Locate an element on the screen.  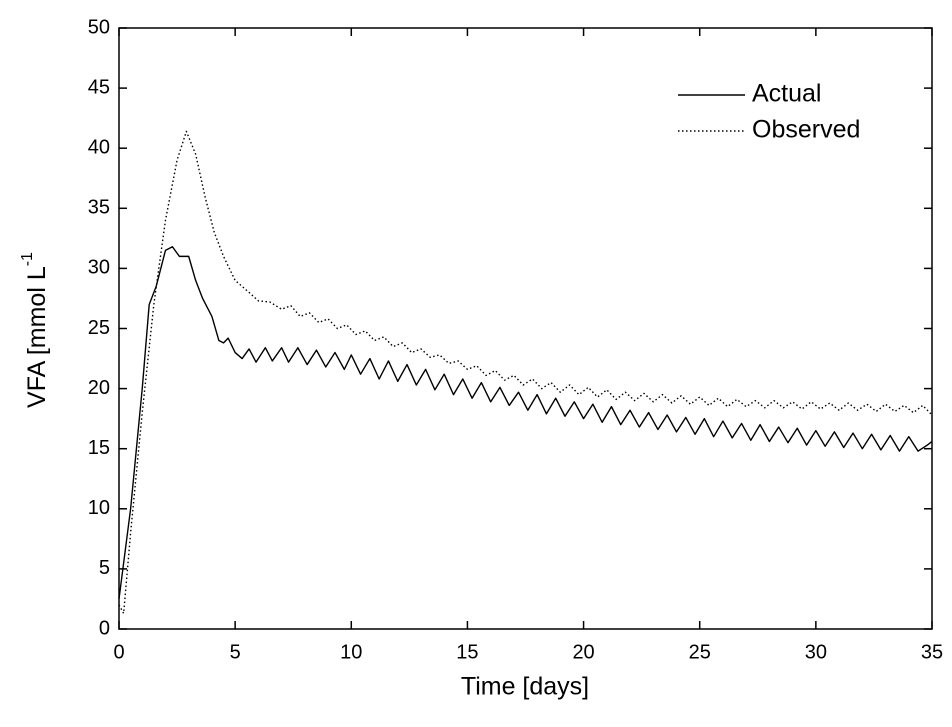
y-tick-label: 45 is located at coordinates (99, 87).